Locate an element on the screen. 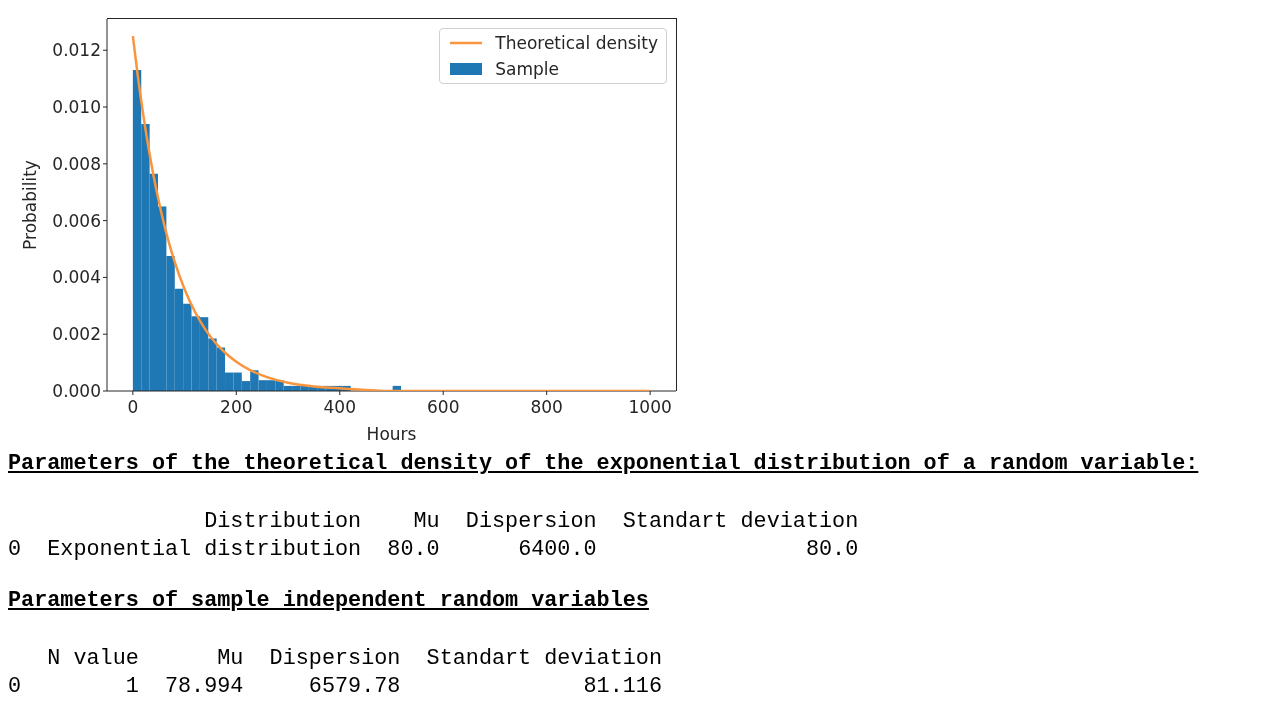  legend-label: Sample is located at coordinates (527, 69).